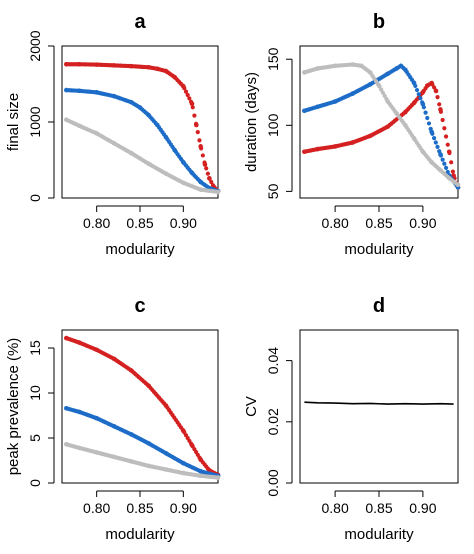 This screenshot has height=554, width=474. I want to click on y-axis-label: final size, so click(13, 122).